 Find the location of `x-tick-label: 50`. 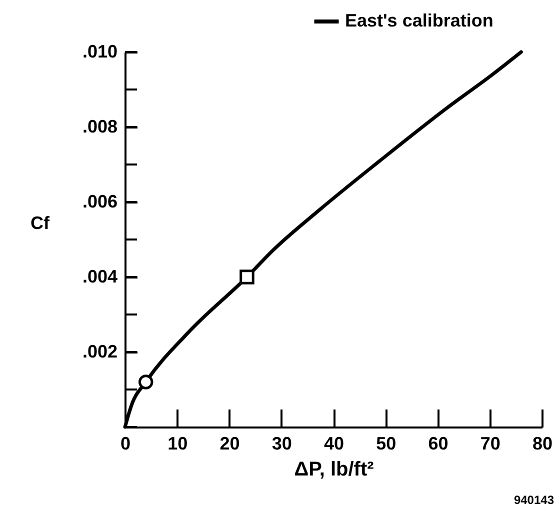

x-tick-label: 50 is located at coordinates (386, 444).